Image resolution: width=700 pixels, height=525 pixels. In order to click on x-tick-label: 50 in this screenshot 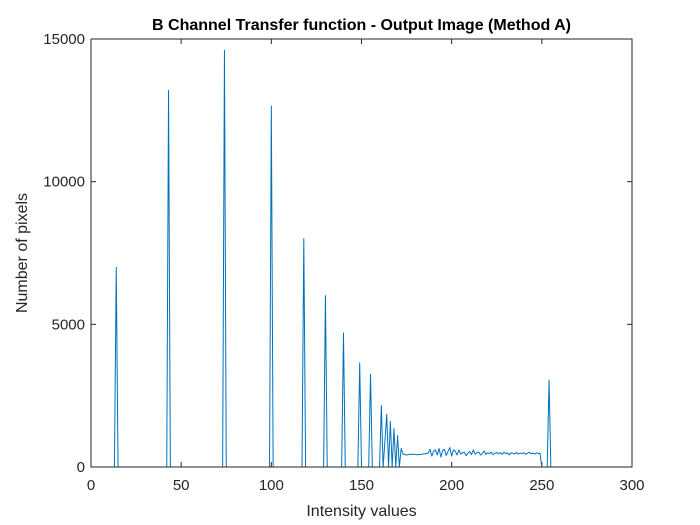, I will do `click(181, 485)`.